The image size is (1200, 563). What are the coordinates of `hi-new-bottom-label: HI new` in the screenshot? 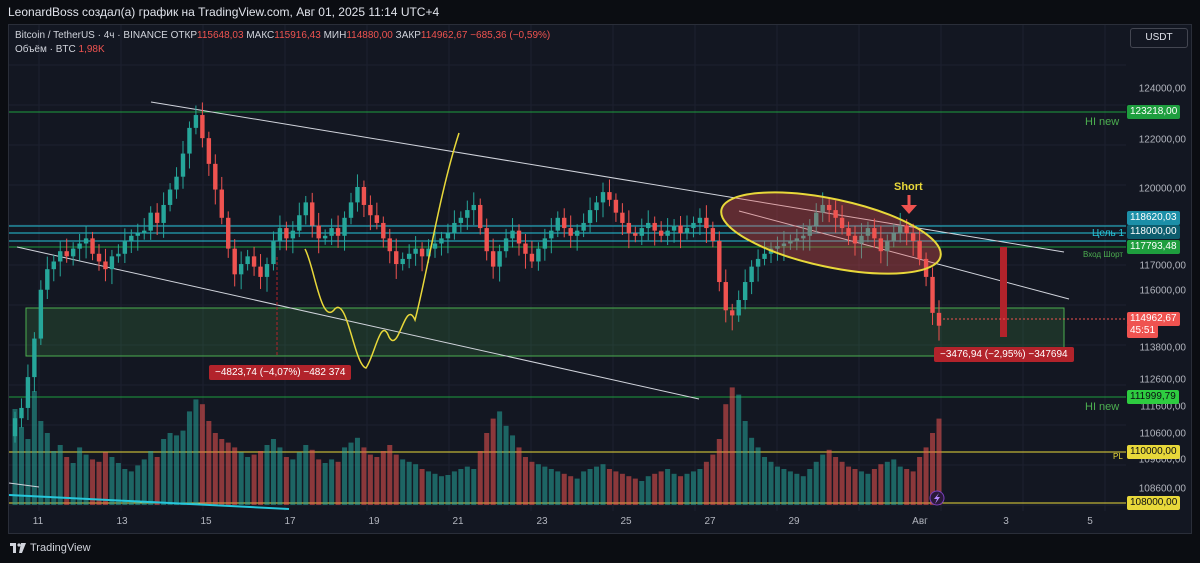 It's located at (1102, 407).